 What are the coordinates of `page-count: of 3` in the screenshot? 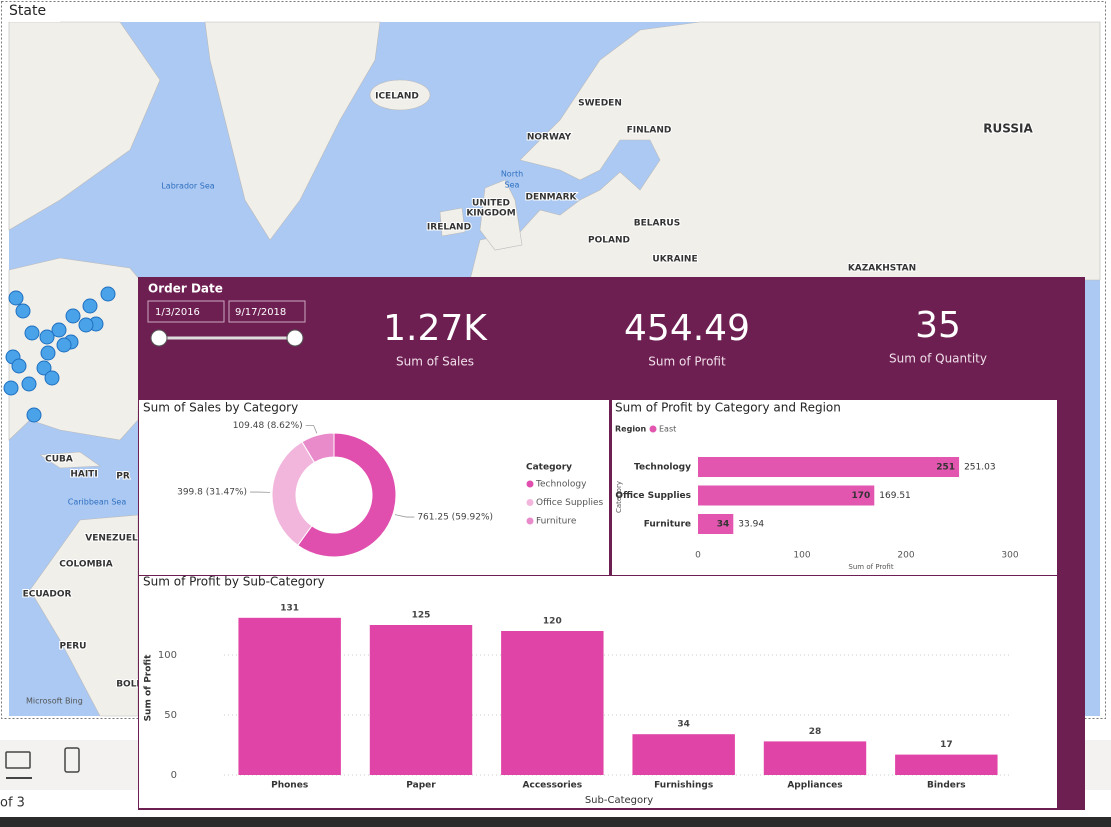 It's located at (12, 803).